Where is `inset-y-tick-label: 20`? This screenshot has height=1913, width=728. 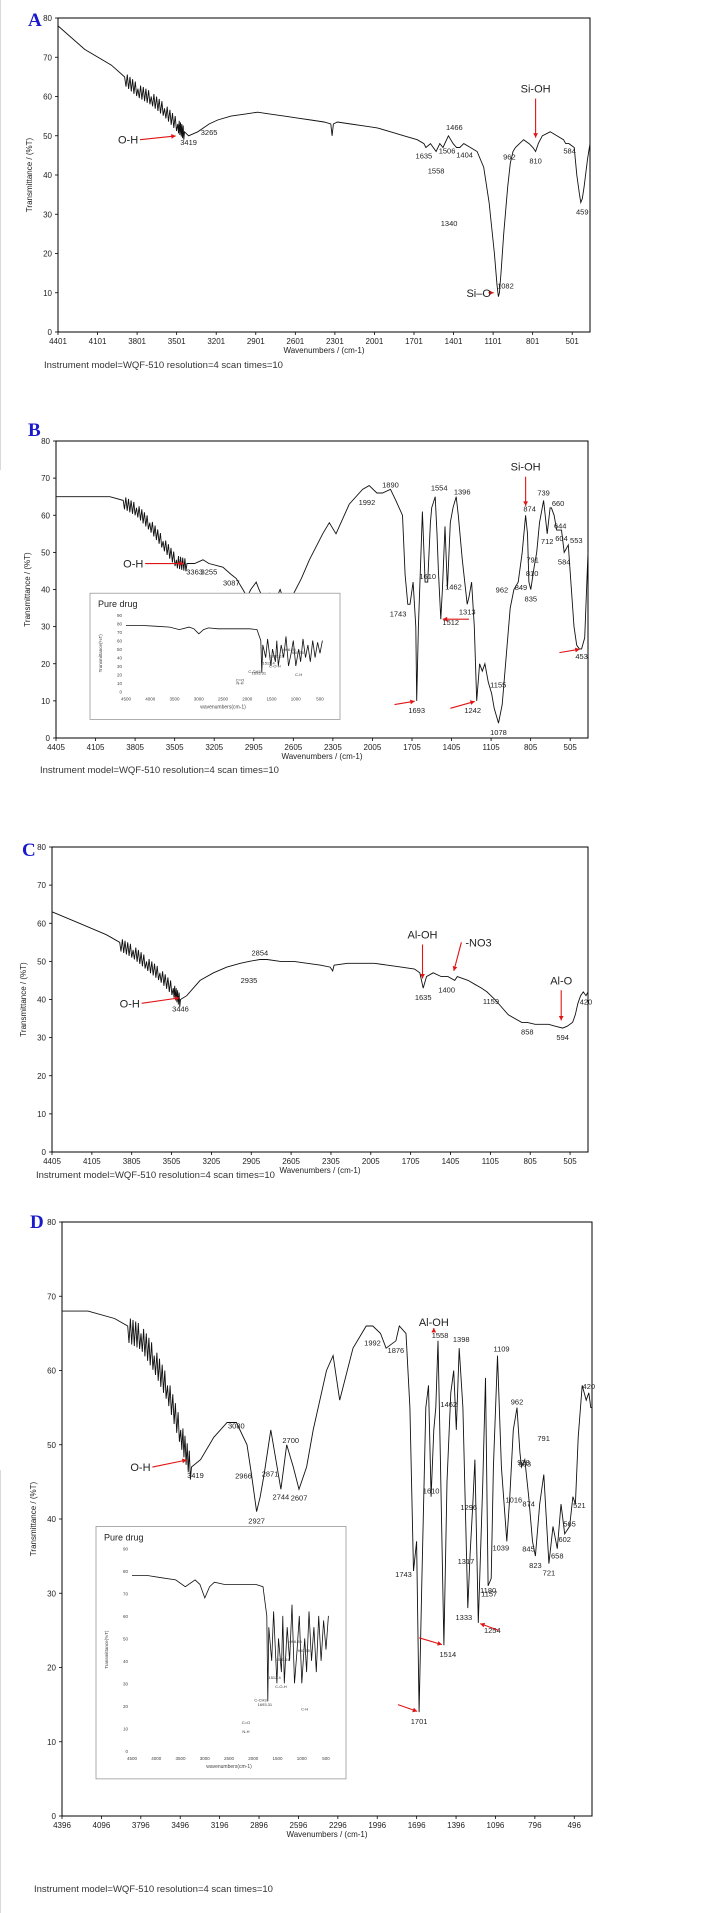 inset-y-tick-label: 20 is located at coordinates (126, 1706).